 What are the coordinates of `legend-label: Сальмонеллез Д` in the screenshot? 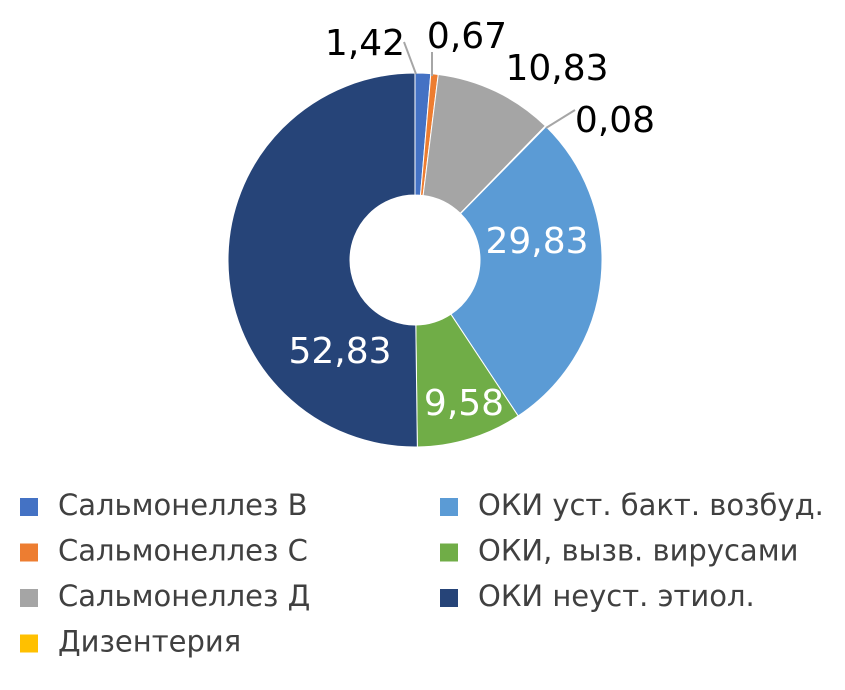 It's located at (184, 596).